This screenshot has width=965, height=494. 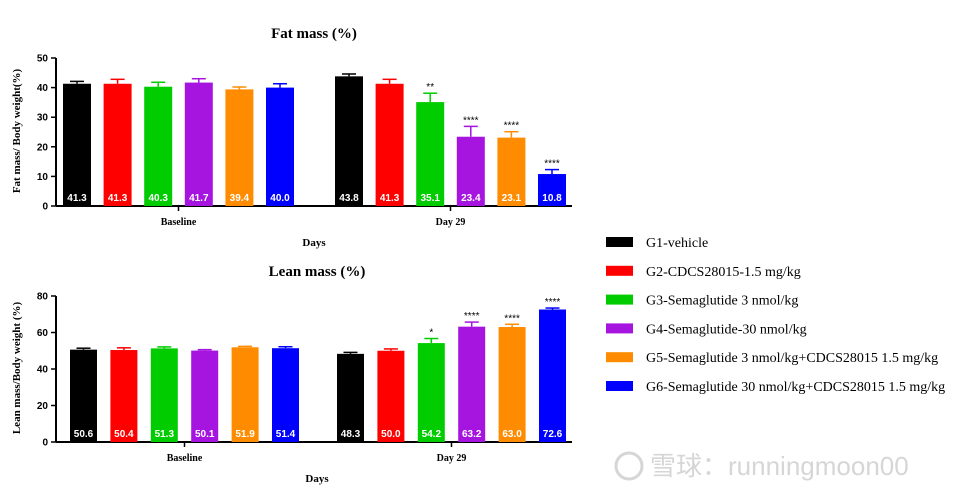 I want to click on bar-value-label: 51.3, so click(x=165, y=434).